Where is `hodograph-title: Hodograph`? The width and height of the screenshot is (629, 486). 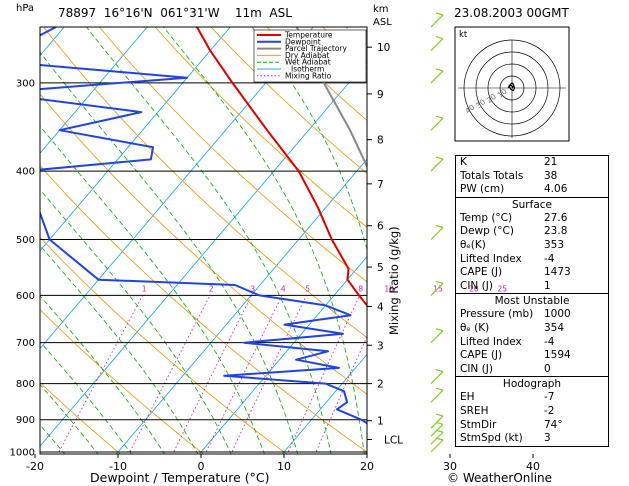
hodograph-title: Hodograph is located at coordinates (532, 384).